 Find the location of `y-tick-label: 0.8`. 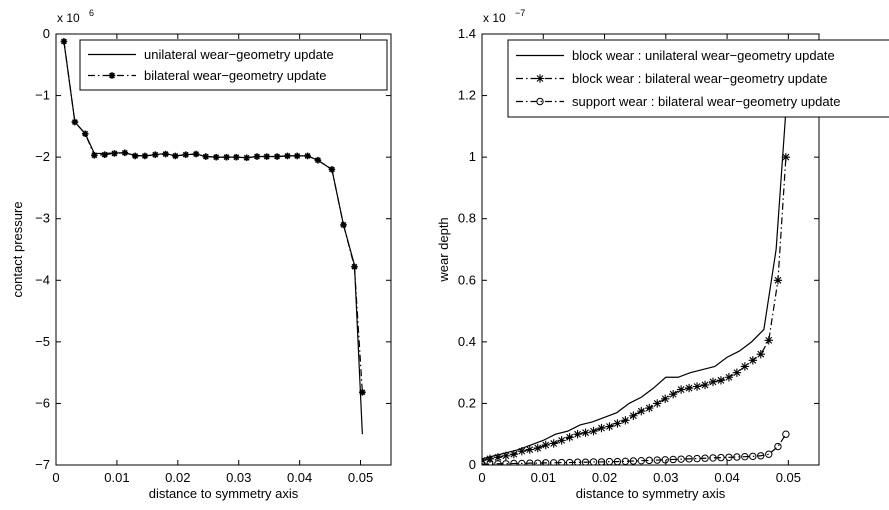

y-tick-label: 0.8 is located at coordinates (467, 218).